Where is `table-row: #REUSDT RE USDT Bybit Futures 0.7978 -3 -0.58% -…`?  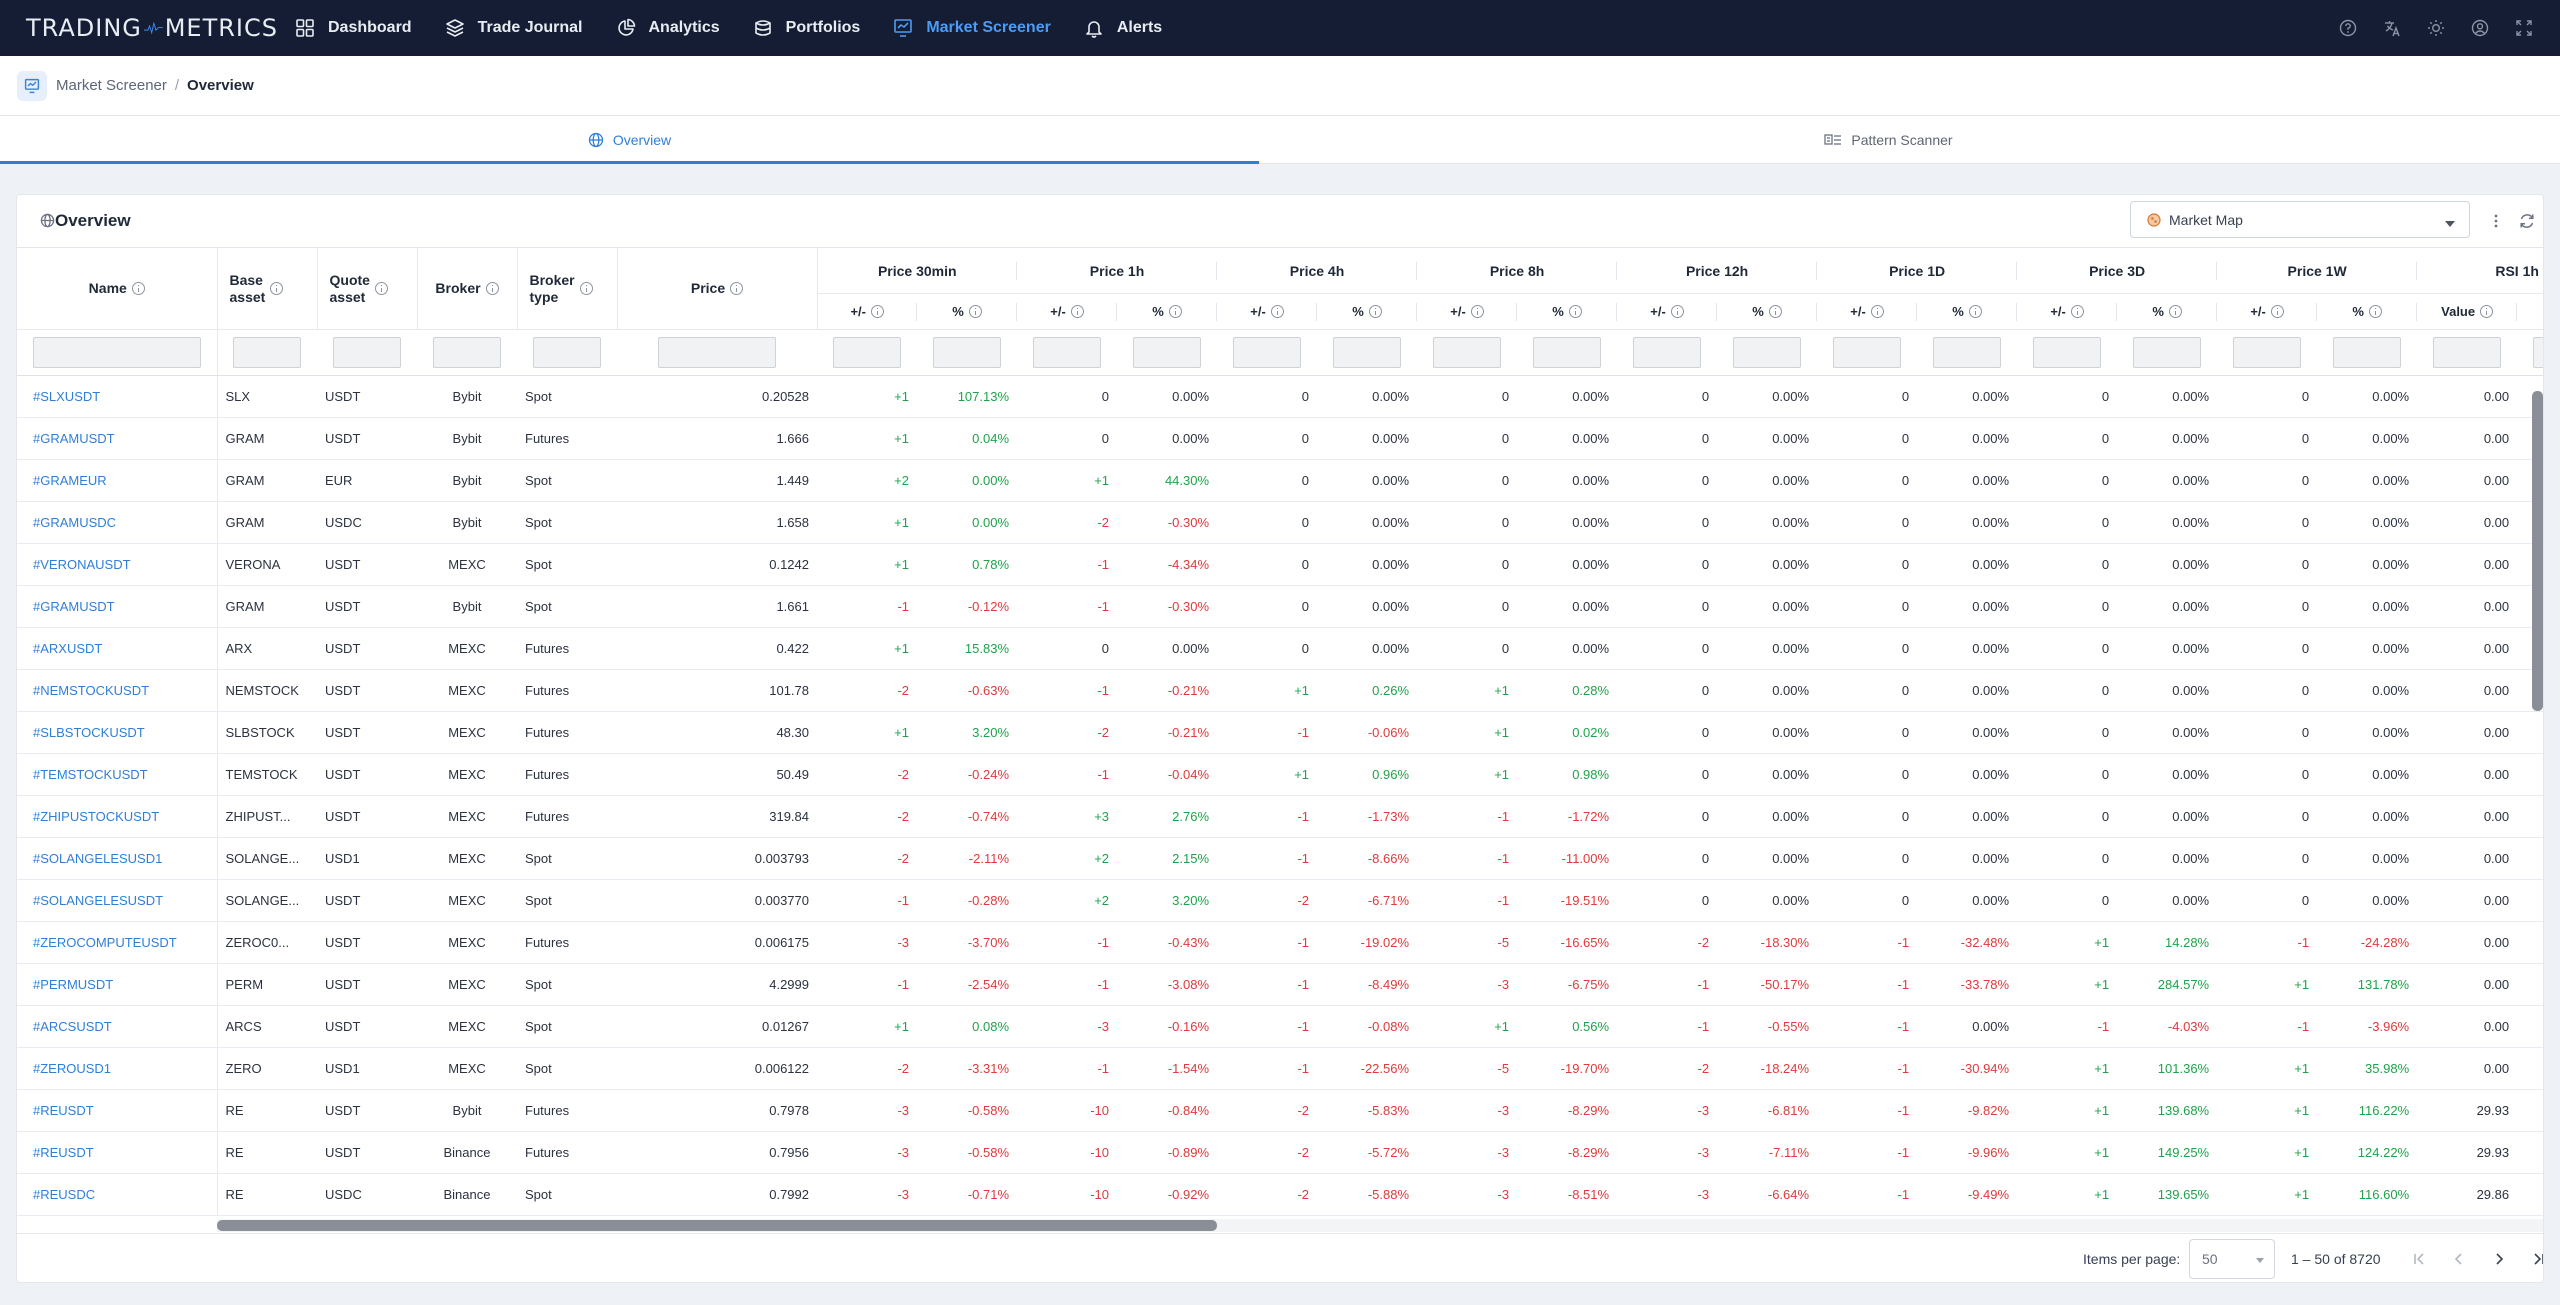 table-row: #REUSDT RE USDT Bybit Futures 0.7978 -3 -0.58% -… is located at coordinates (1280, 1110).